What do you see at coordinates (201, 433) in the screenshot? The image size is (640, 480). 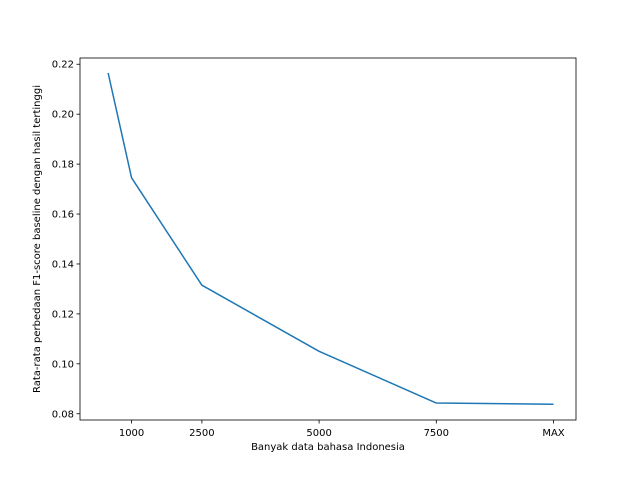 I see `x-tick-label: 2500` at bounding box center [201, 433].